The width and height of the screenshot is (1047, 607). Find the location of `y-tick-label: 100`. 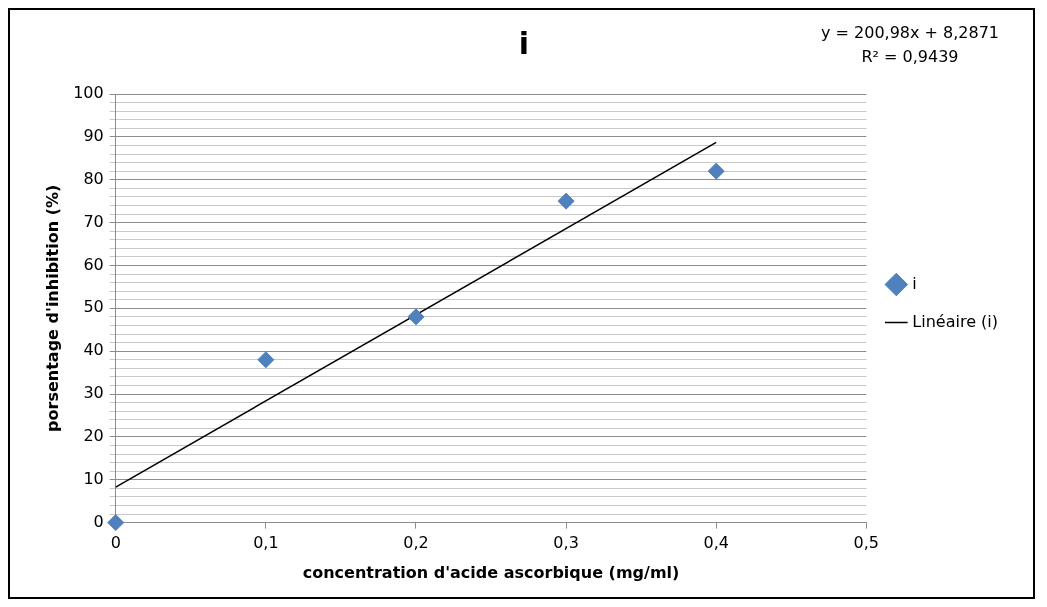

y-tick-label: 100 is located at coordinates (88, 93).